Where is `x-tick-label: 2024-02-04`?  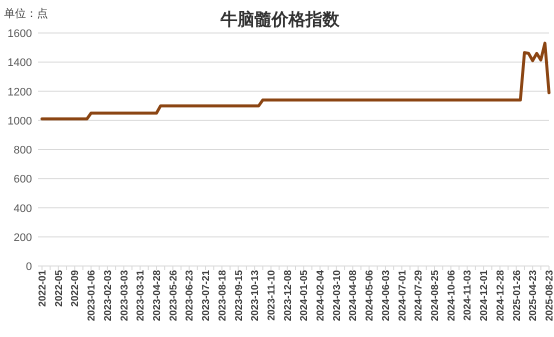 x-tick-label: 2024-02-04 is located at coordinates (321, 296).